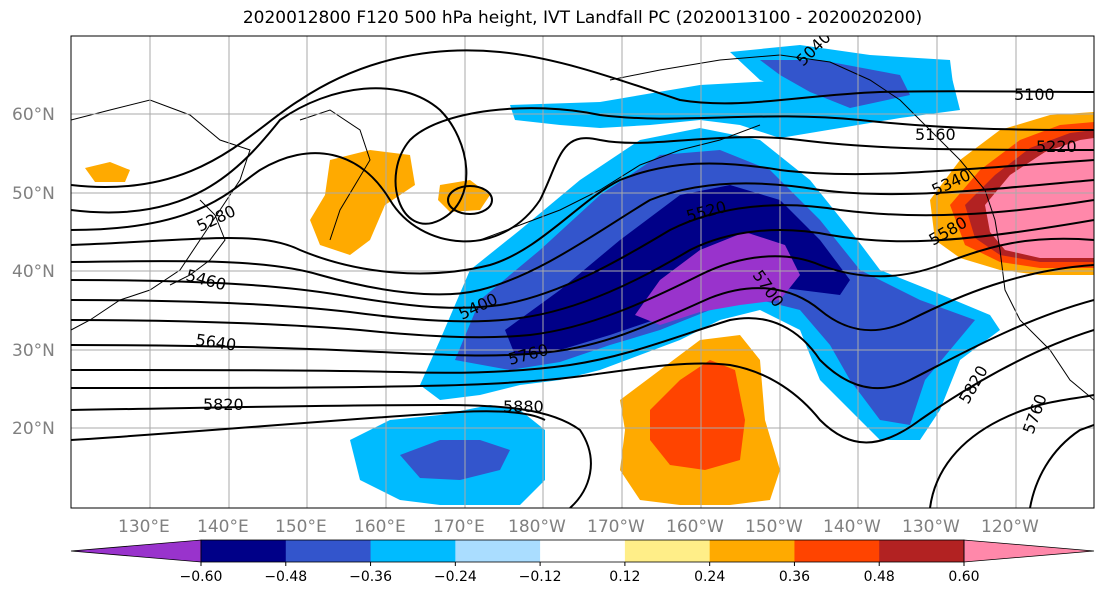 This screenshot has width=1105, height=601. I want to click on colorbar, so click(582, 551).